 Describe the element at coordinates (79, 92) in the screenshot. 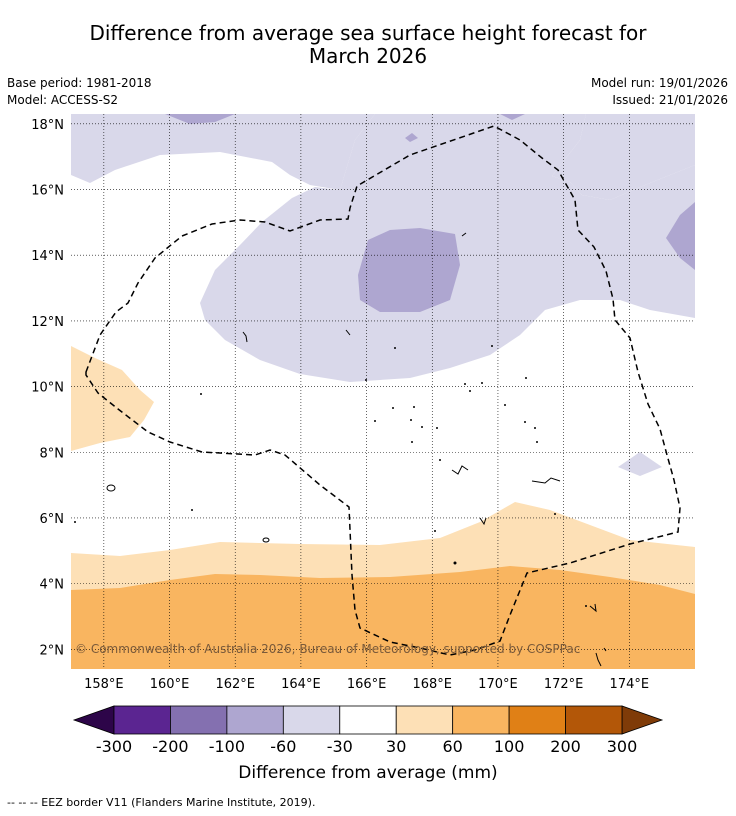

I see `meta-left: Base period: 1981-2018 Model: ACCESS-S2` at that location.